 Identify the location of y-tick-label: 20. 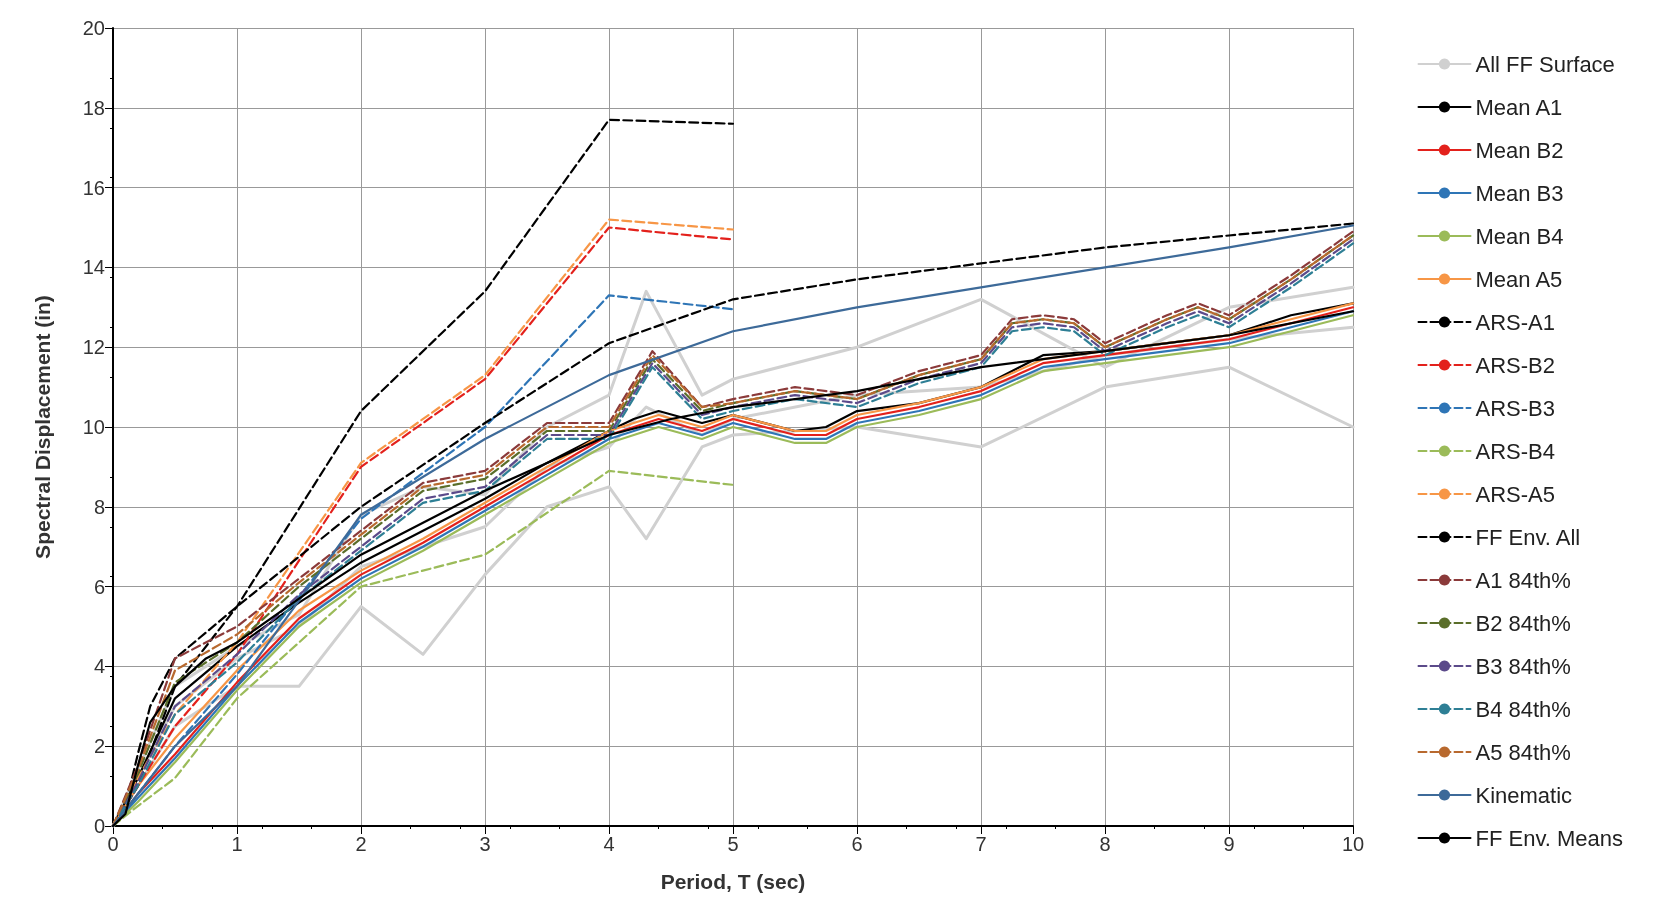
(93, 28).